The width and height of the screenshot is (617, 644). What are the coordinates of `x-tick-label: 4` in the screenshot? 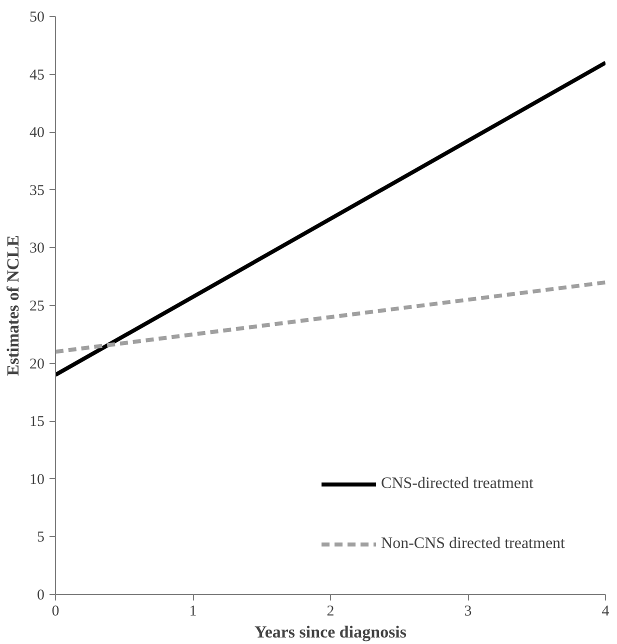 It's located at (606, 612).